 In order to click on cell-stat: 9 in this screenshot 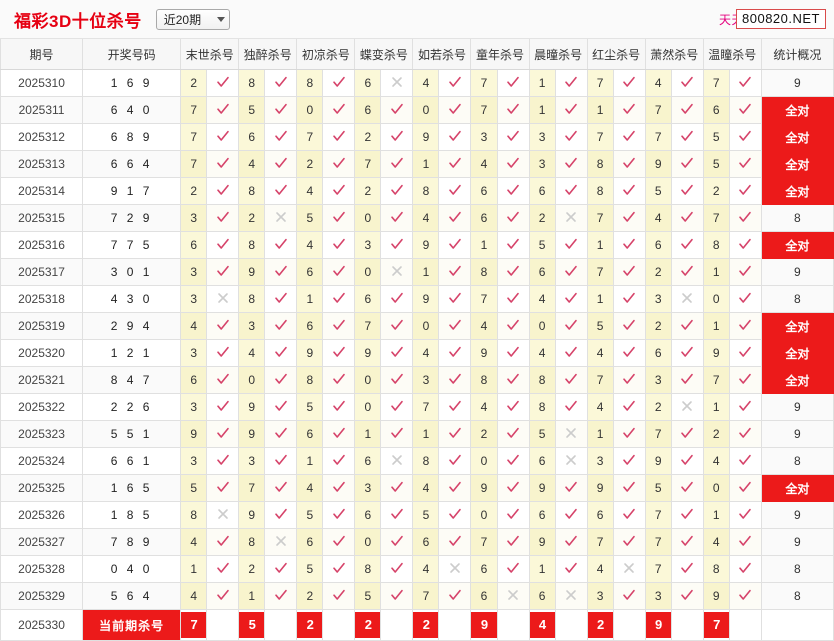, I will do `click(797, 542)`.